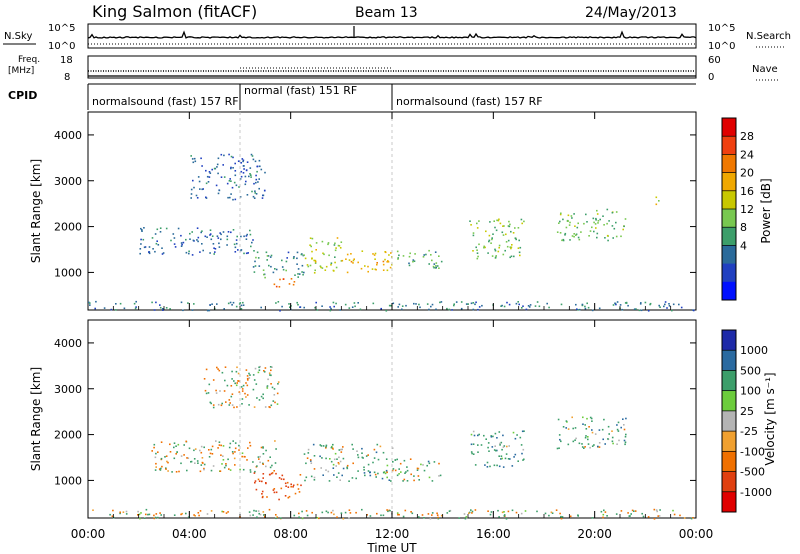  What do you see at coordinates (729, 200) in the screenshot?
I see `colorbar-swatch` at bounding box center [729, 200].